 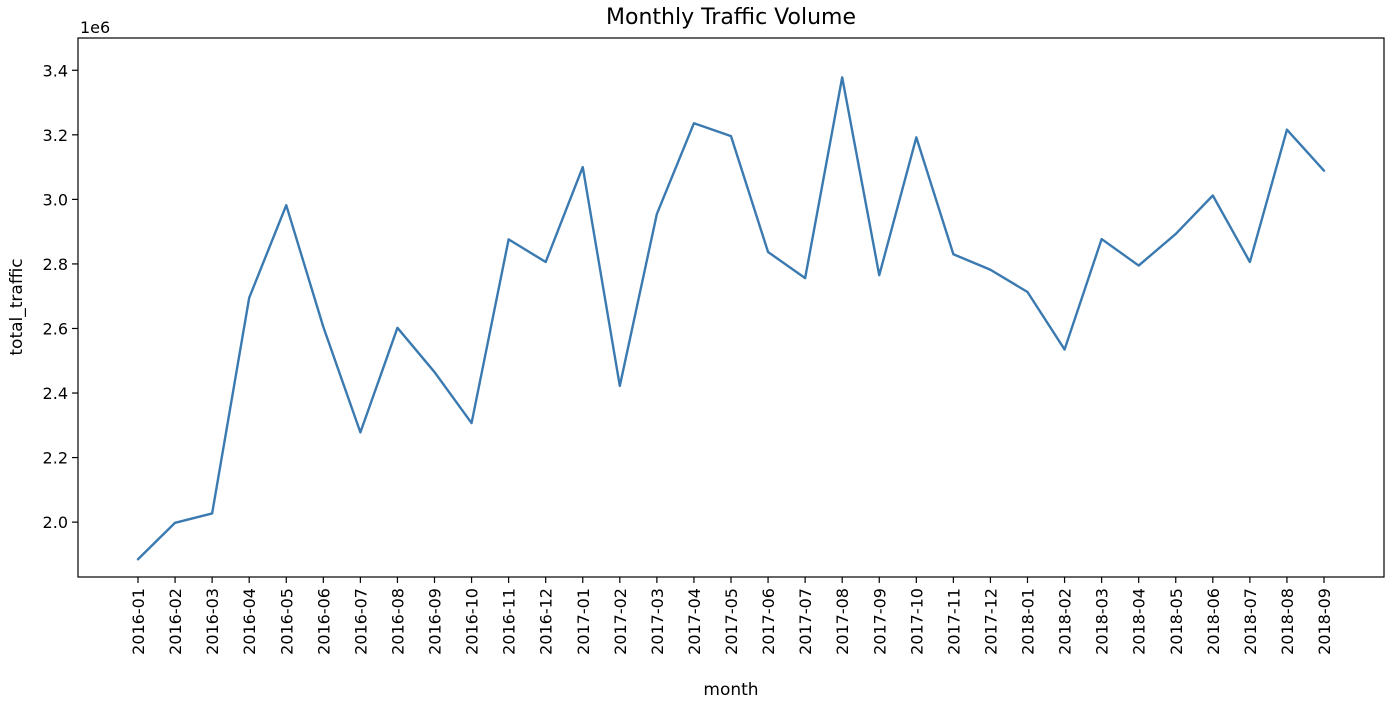 I want to click on y-axis-ticks: 2.0 2.2 2.4 2.6 2.8 3.0 3.2 3.4, so click(x=60, y=296).